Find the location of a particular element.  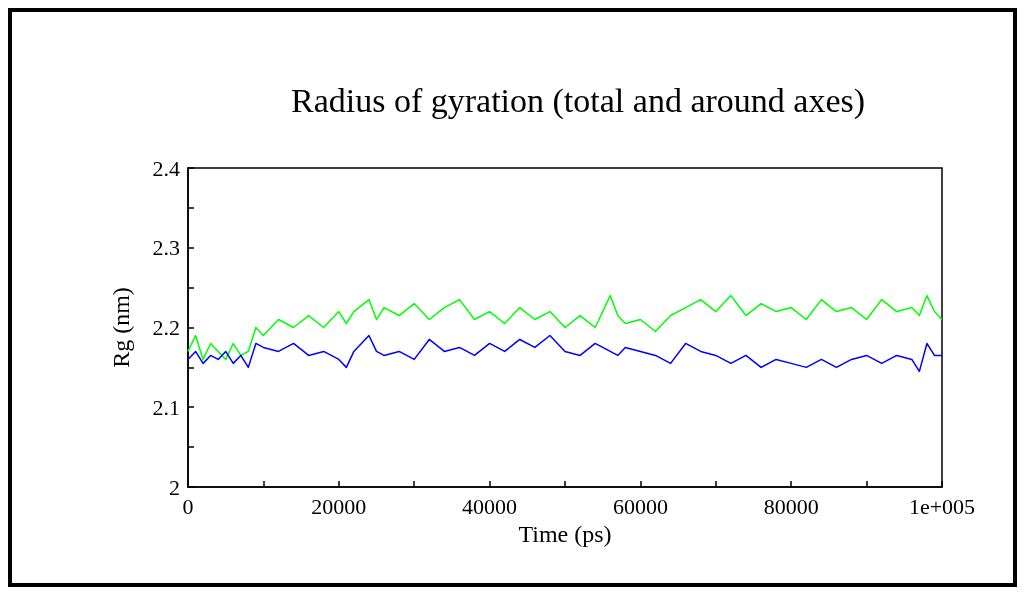

y-axis-title: Rg (nm) is located at coordinates (121, 327).